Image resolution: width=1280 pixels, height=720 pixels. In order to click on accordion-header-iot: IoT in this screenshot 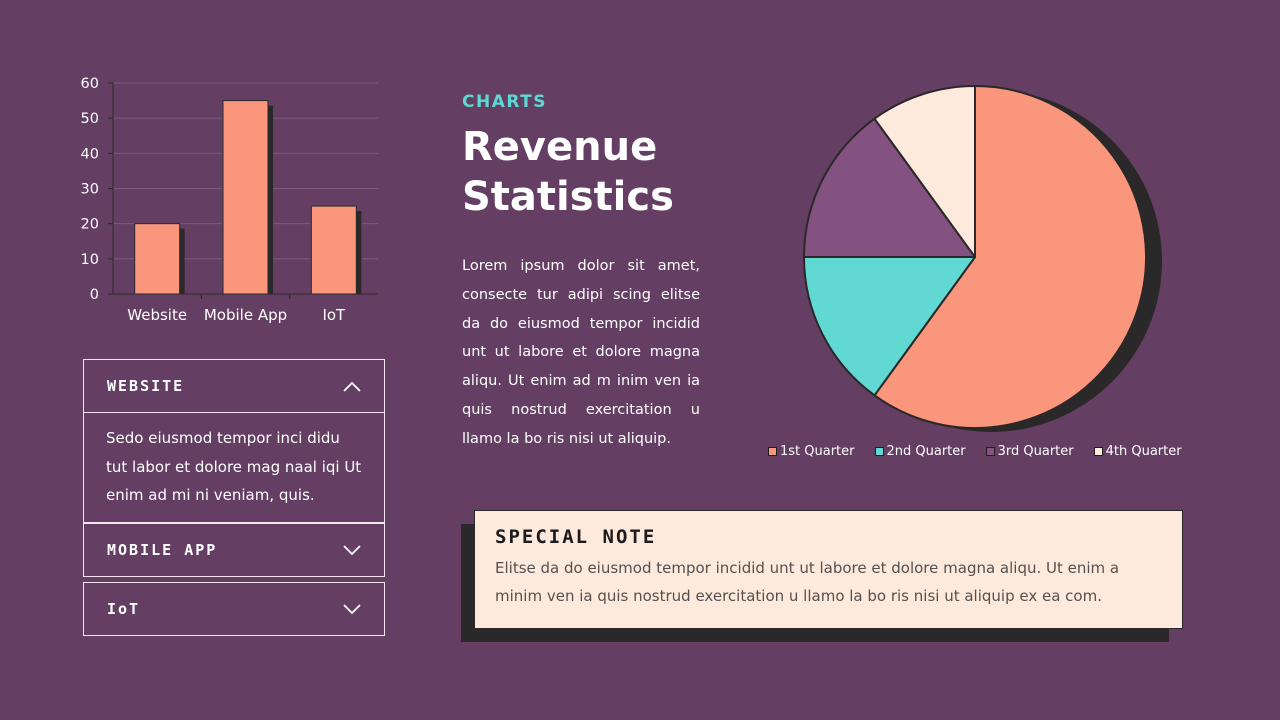, I will do `click(234, 609)`.